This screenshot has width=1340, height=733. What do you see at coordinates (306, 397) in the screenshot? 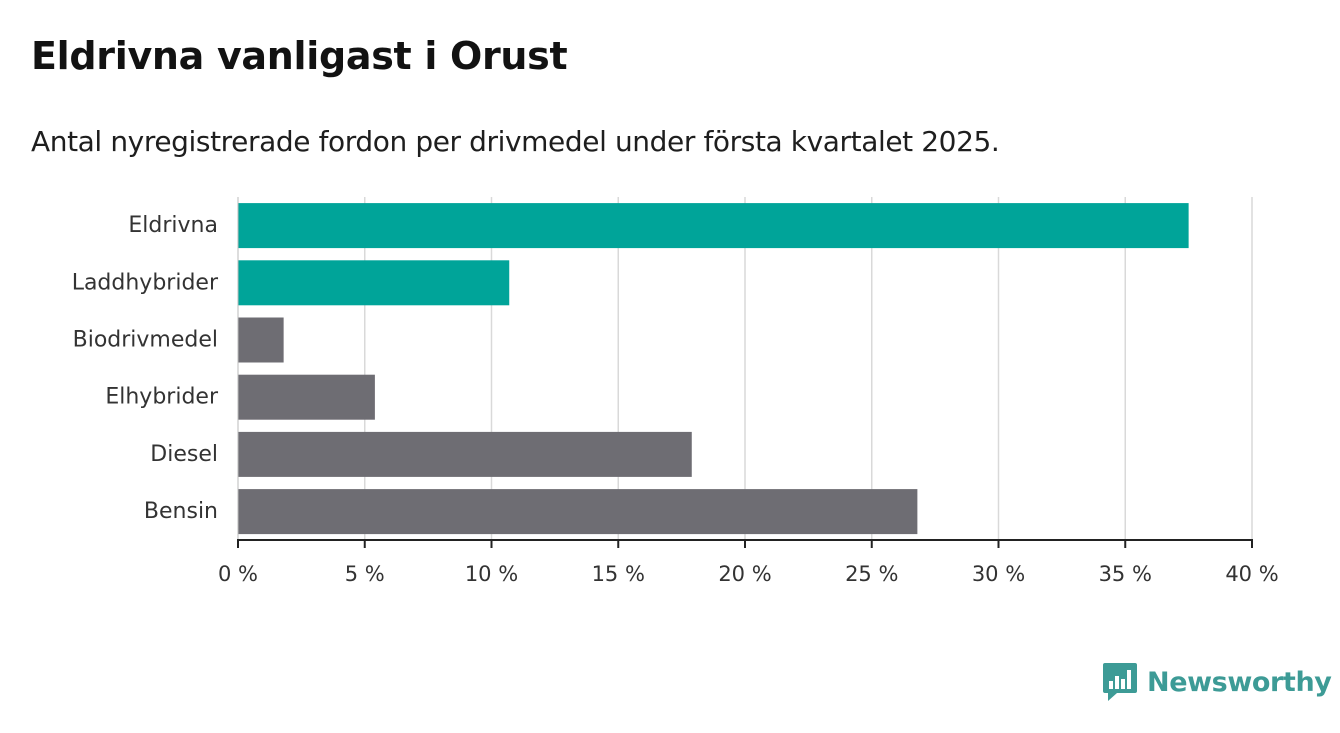
I see `bar-elhybrider` at bounding box center [306, 397].